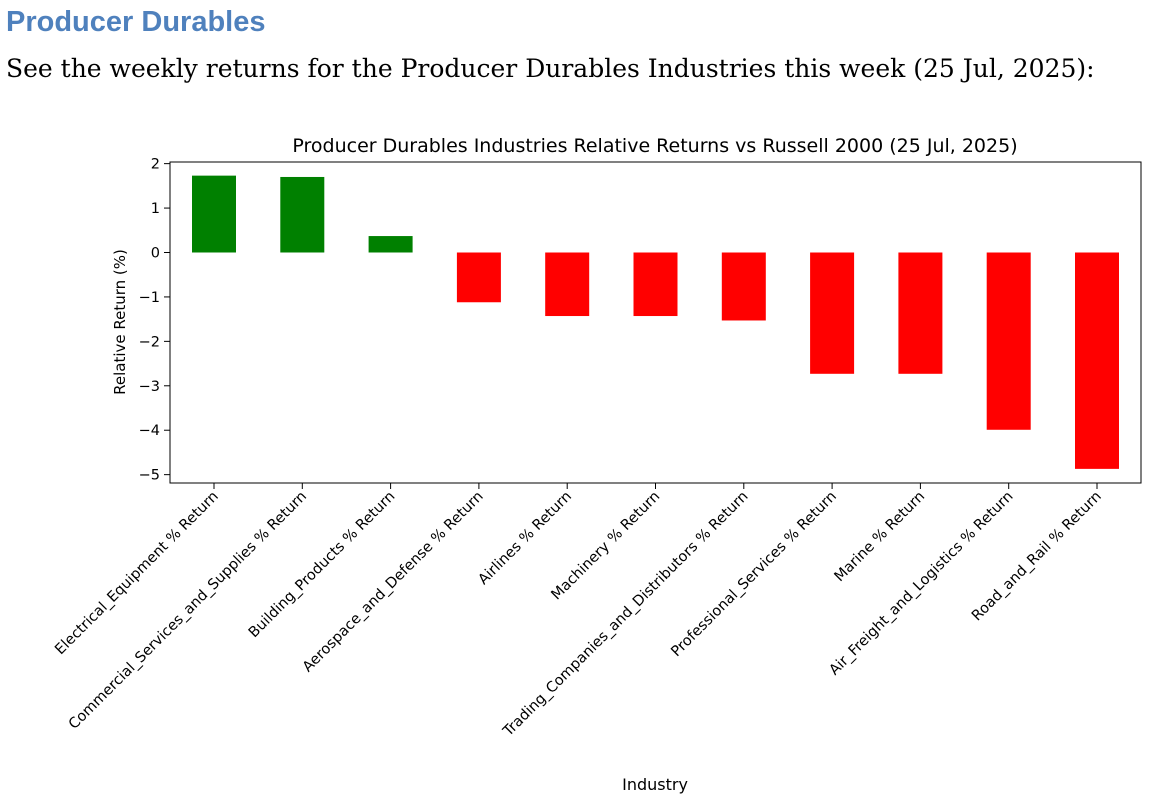 The height and width of the screenshot is (800, 1150). I want to click on y-axis-label: Relative Return (%), so click(120, 322).